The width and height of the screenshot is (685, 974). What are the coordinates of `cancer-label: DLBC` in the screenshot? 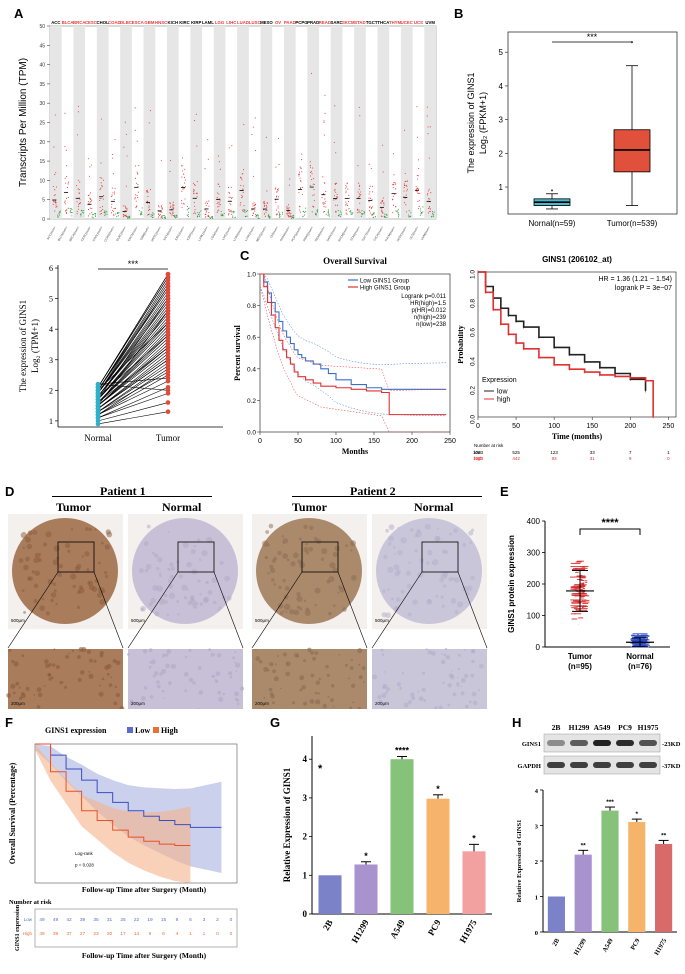 It's located at (126, 22).